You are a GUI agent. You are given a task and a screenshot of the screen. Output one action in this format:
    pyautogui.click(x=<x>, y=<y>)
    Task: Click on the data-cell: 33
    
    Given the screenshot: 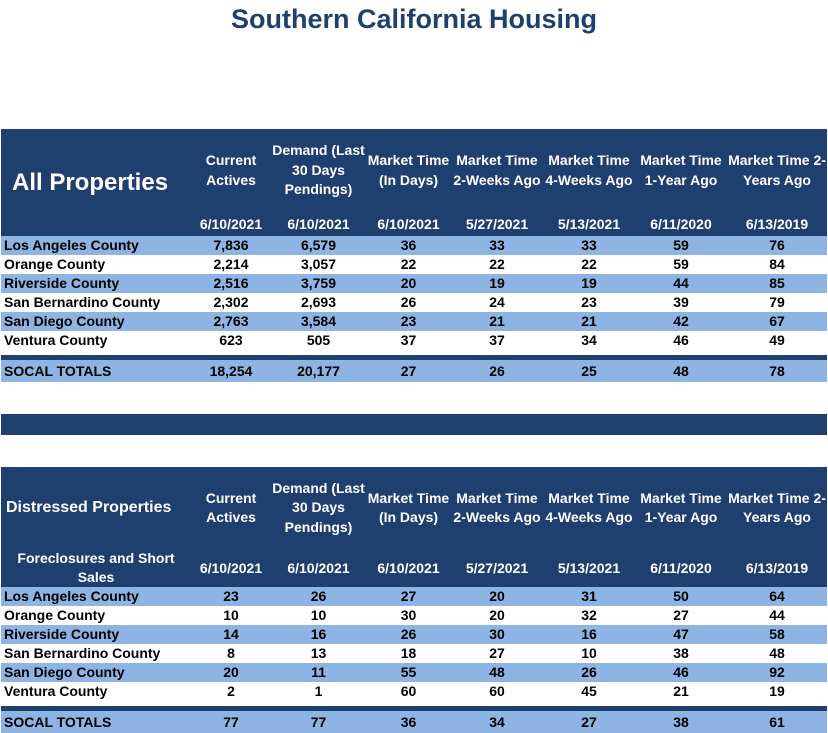 What is the action you would take?
    pyautogui.click(x=497, y=245)
    